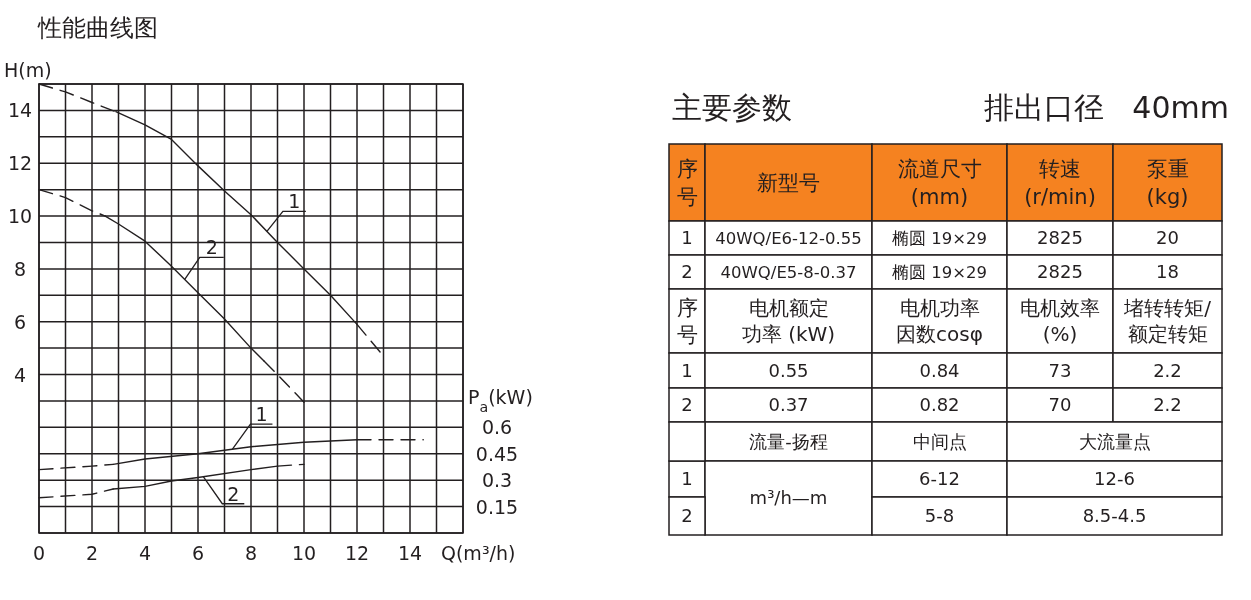 The height and width of the screenshot is (600, 1251). I want to click on text: 新型号, so click(788, 183).